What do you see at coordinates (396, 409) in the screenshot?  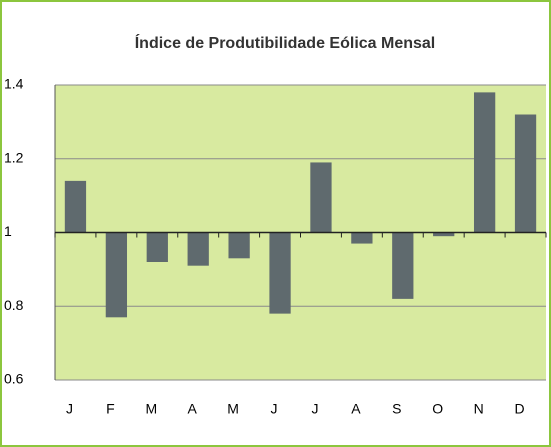 I see `x-tick-label: S` at bounding box center [396, 409].